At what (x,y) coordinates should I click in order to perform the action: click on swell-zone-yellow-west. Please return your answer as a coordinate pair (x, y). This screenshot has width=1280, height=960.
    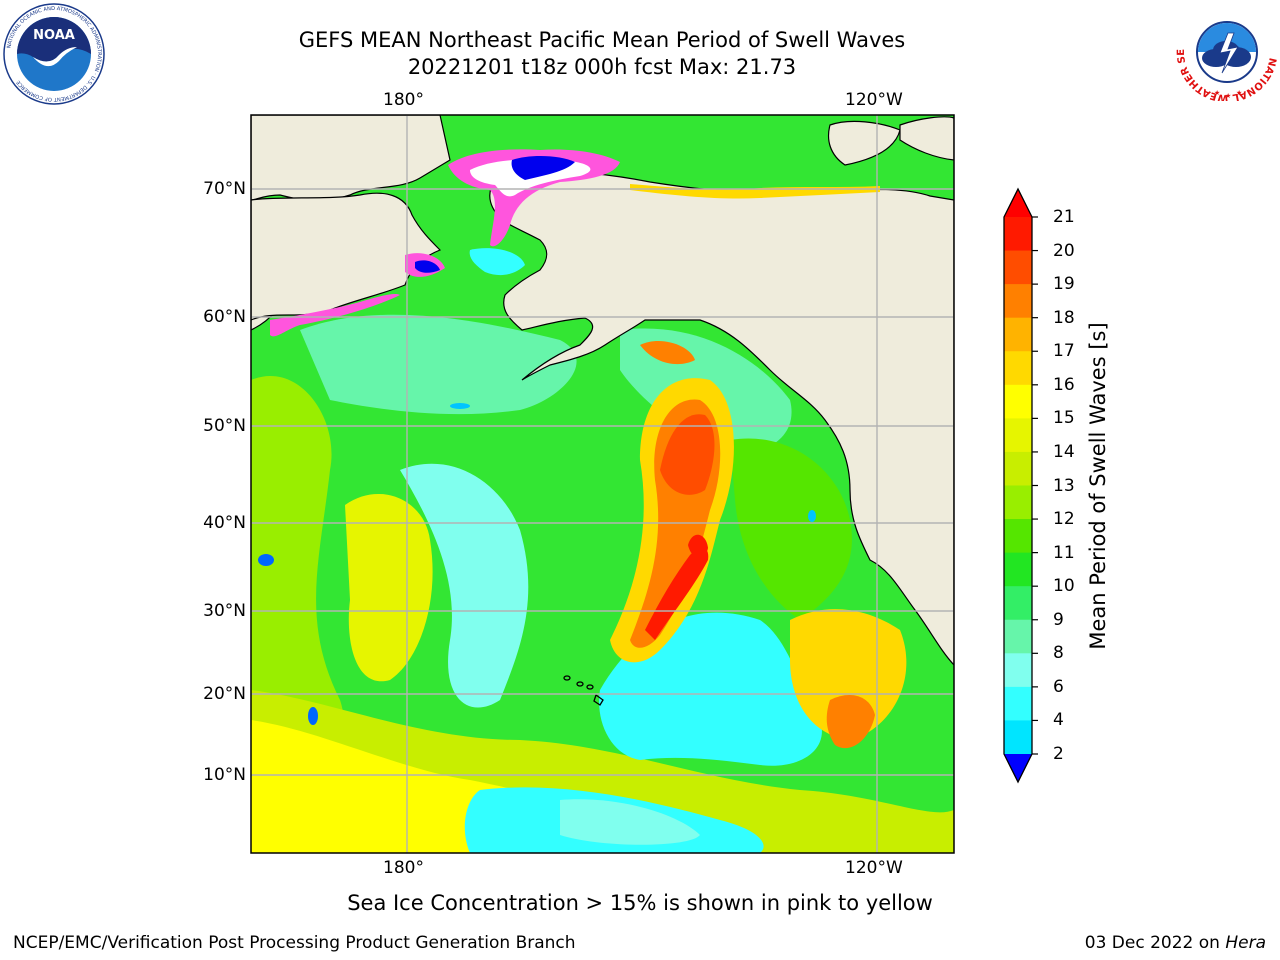
    Looking at the image, I should click on (389, 587).